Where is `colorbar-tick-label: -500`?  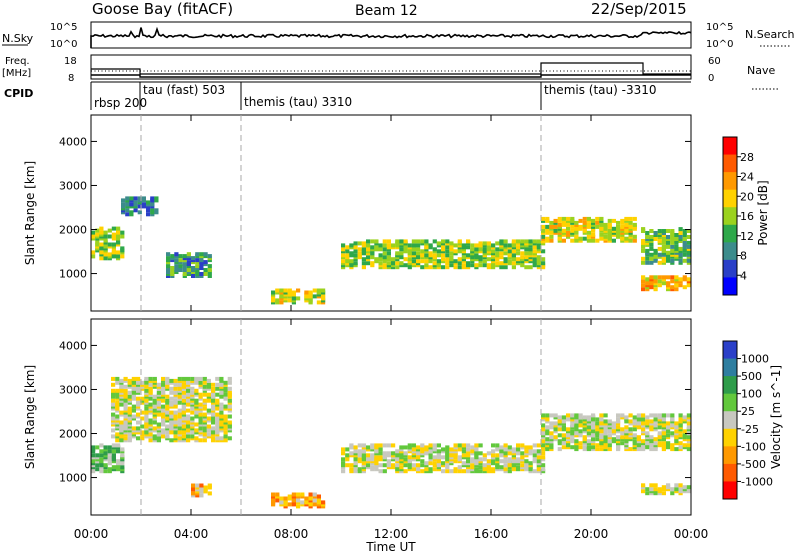 colorbar-tick-label: -500 is located at coordinates (753, 464).